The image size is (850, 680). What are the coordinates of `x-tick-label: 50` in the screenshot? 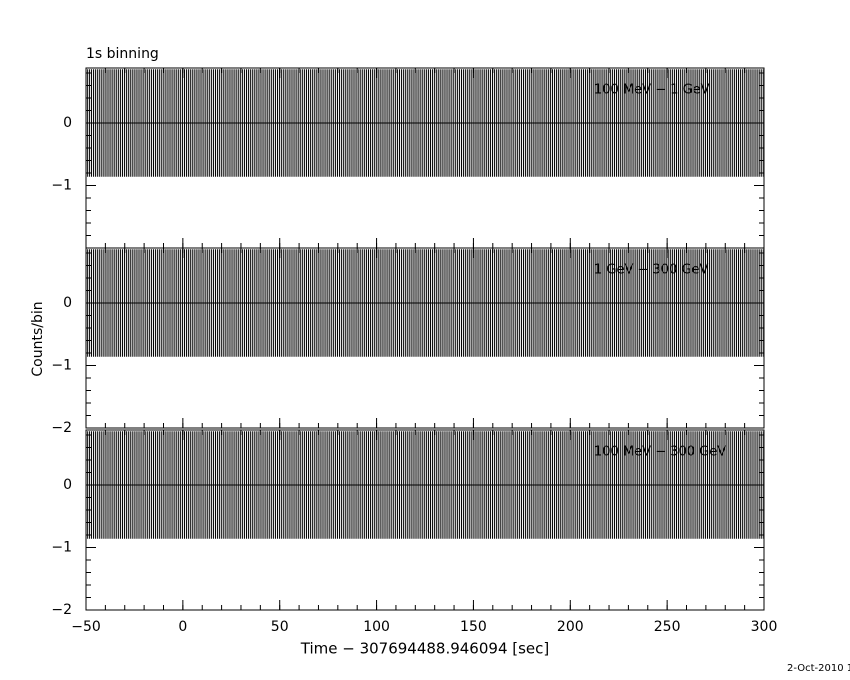 It's located at (280, 627).